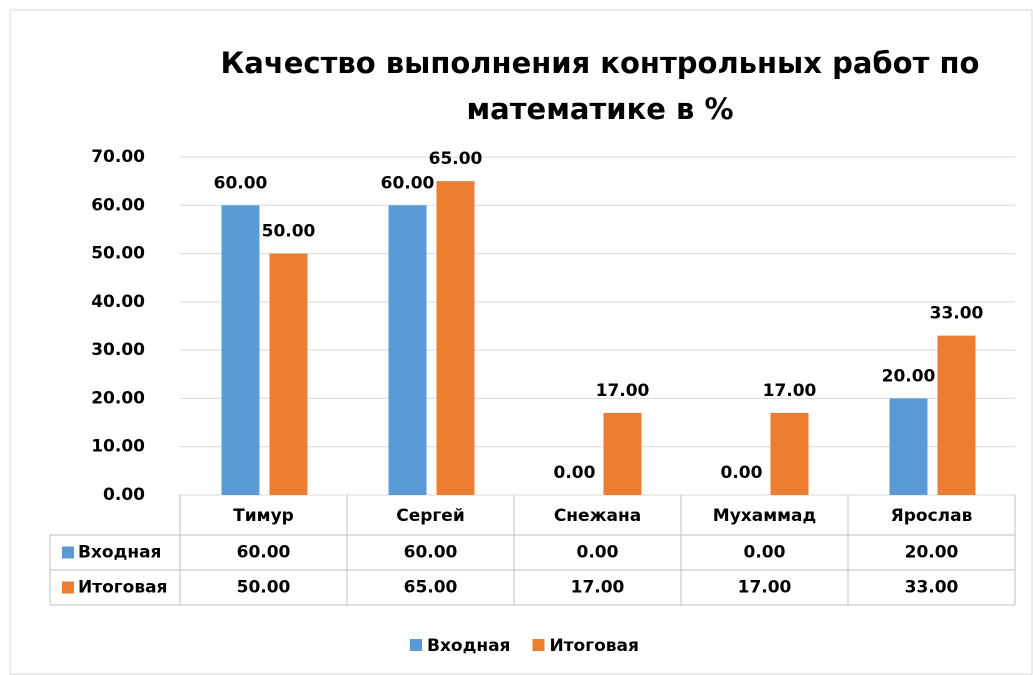 The image size is (1033, 675). I want to click on y-tick-label: 50.00, so click(118, 254).